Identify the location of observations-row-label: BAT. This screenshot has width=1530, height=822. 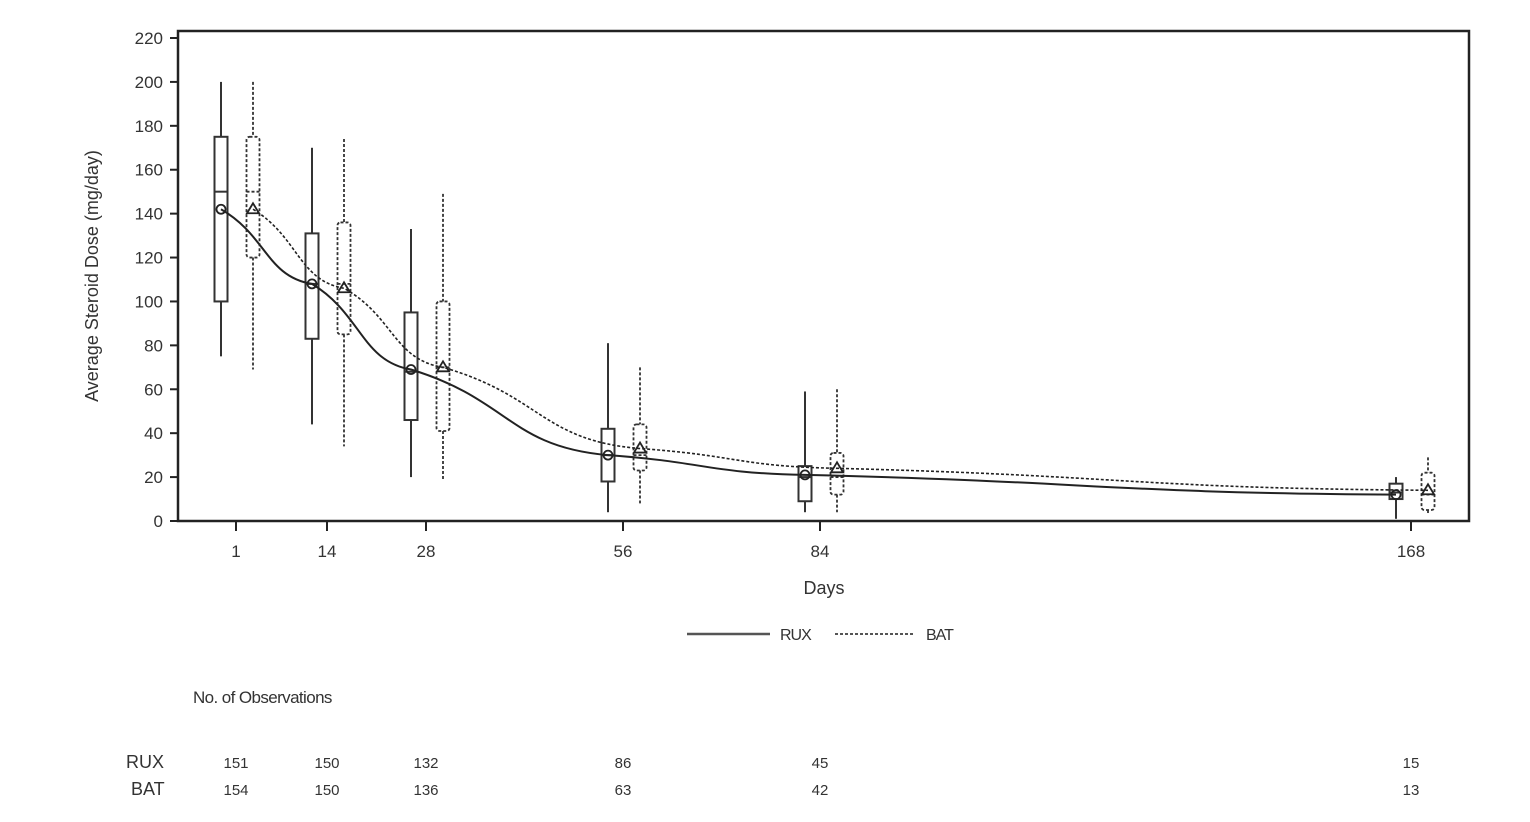
(148, 789).